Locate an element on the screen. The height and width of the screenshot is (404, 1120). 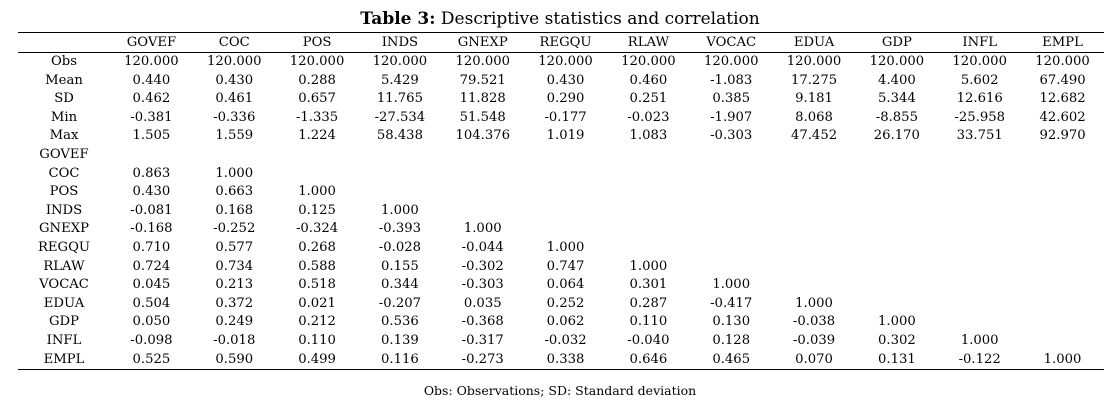
table-cell: -0.317 is located at coordinates (482, 340).